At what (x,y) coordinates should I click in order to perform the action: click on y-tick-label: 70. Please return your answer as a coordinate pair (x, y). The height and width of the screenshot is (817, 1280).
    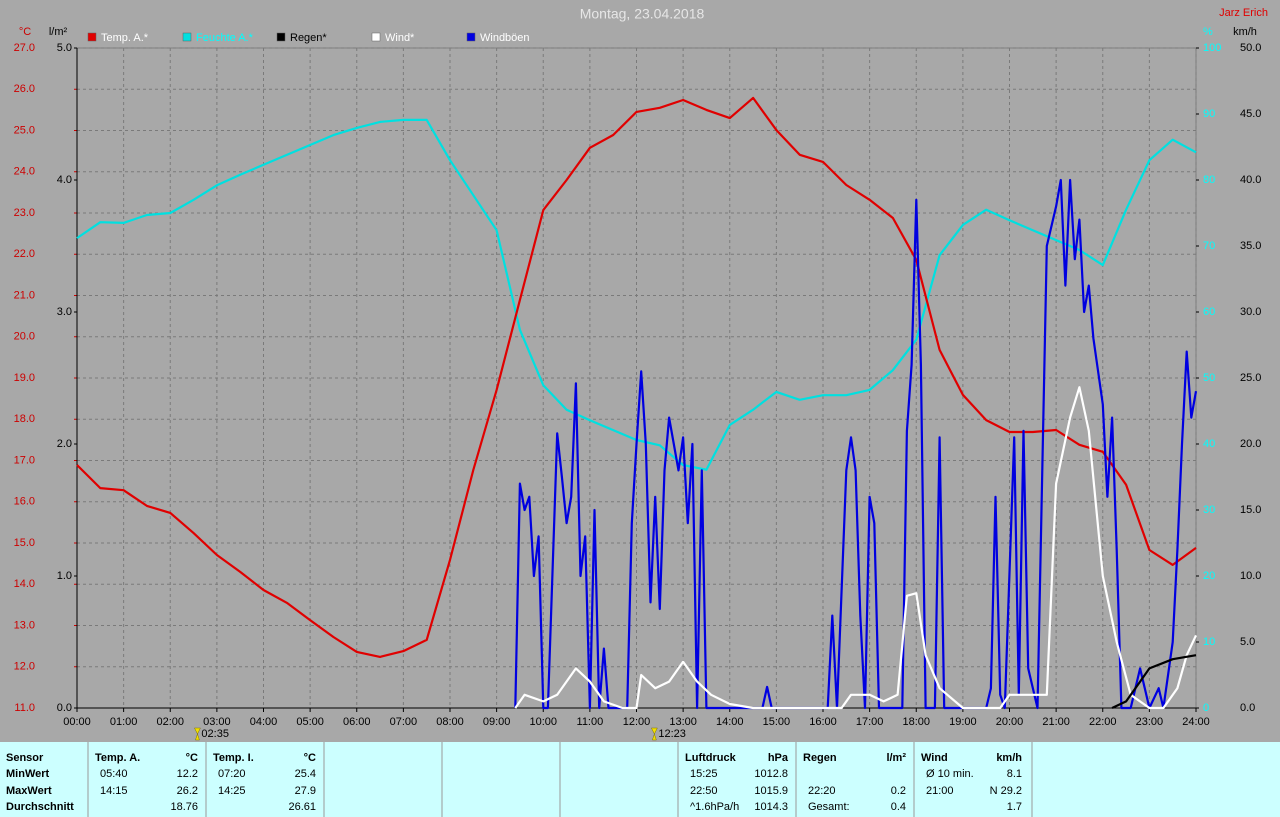
    Looking at the image, I should click on (1209, 246).